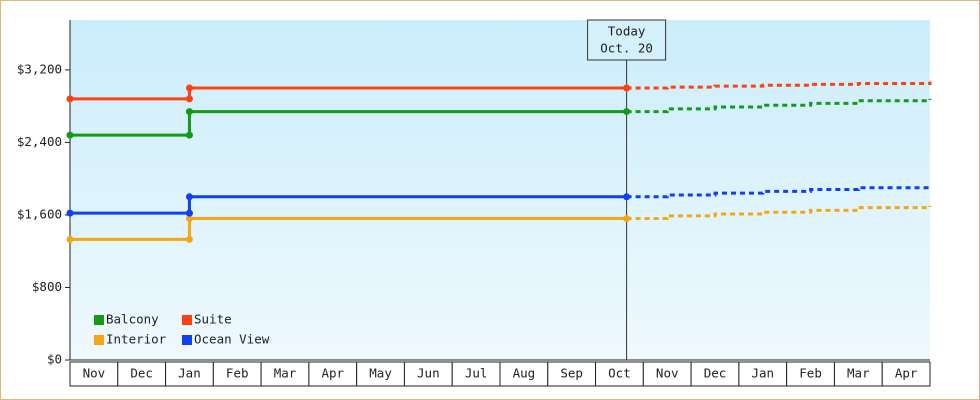  What do you see at coordinates (54, 359) in the screenshot?
I see `y-tick-label: $0` at bounding box center [54, 359].